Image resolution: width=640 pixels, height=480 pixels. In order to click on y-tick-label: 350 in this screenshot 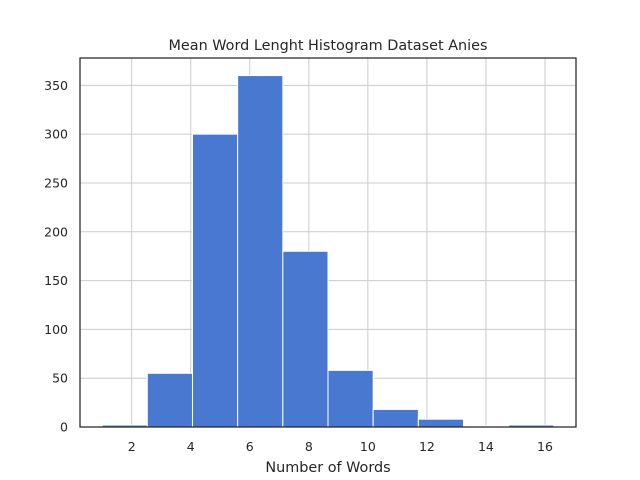, I will do `click(56, 85)`.